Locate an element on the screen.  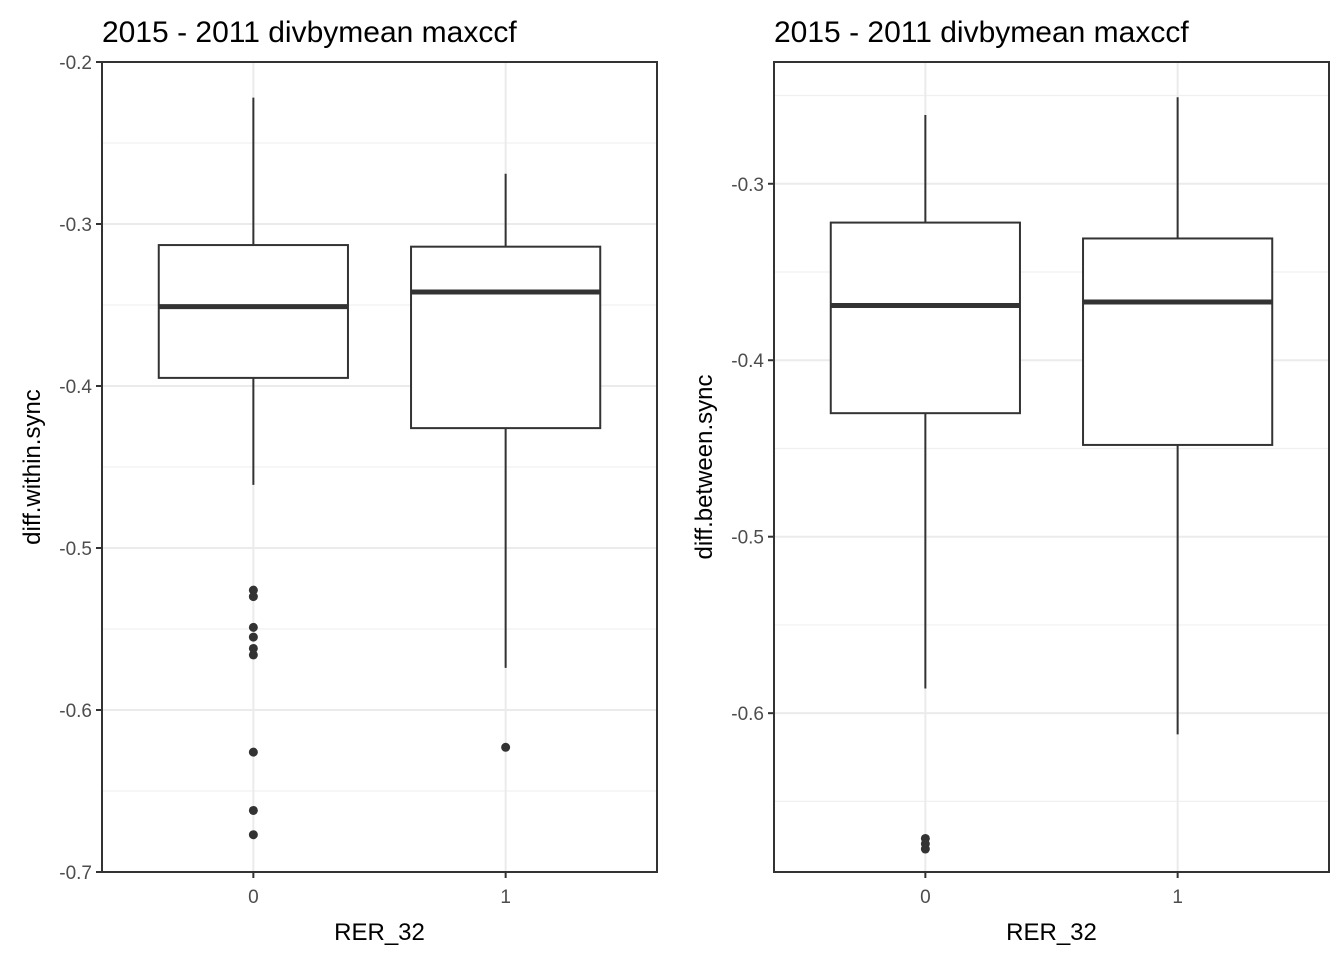
y-axis-title: diff.between.sync is located at coordinates (704, 466).